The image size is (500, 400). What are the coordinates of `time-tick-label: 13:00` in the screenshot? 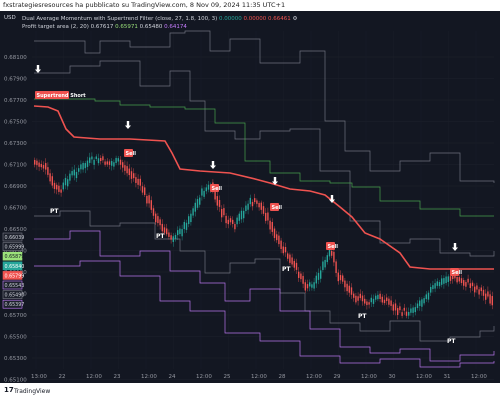 It's located at (39, 377).